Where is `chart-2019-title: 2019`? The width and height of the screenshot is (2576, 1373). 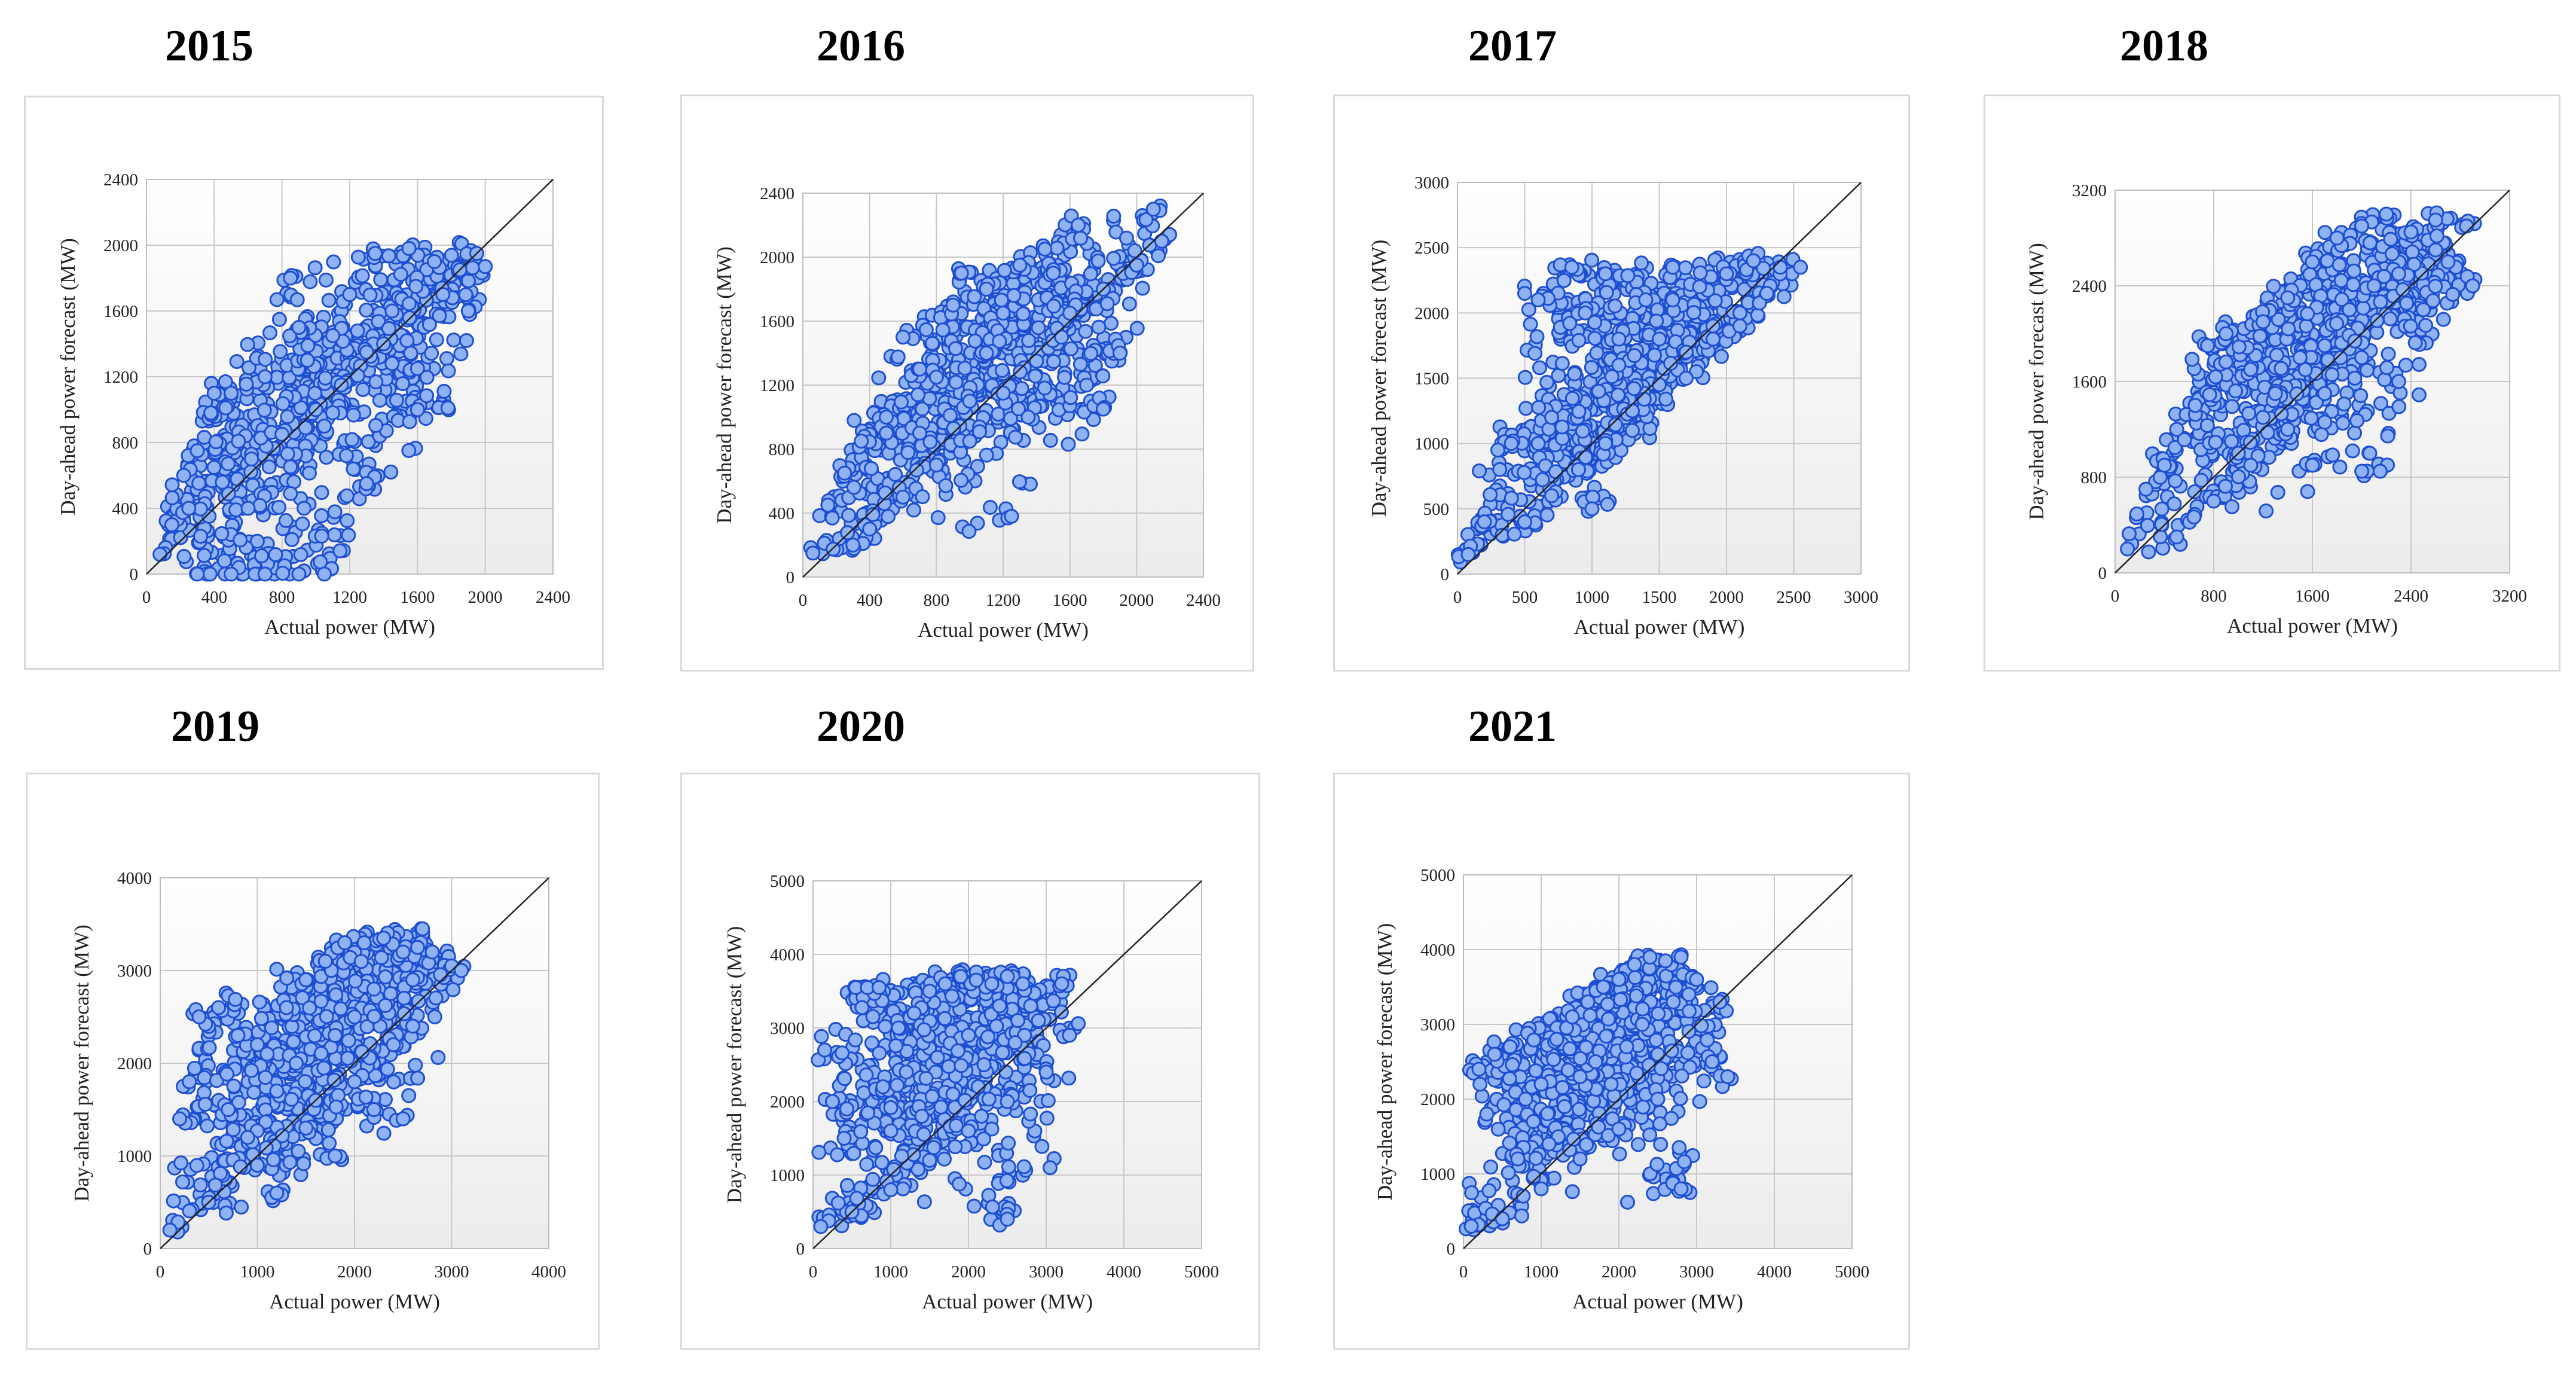
chart-2019-title: 2019 is located at coordinates (215, 726).